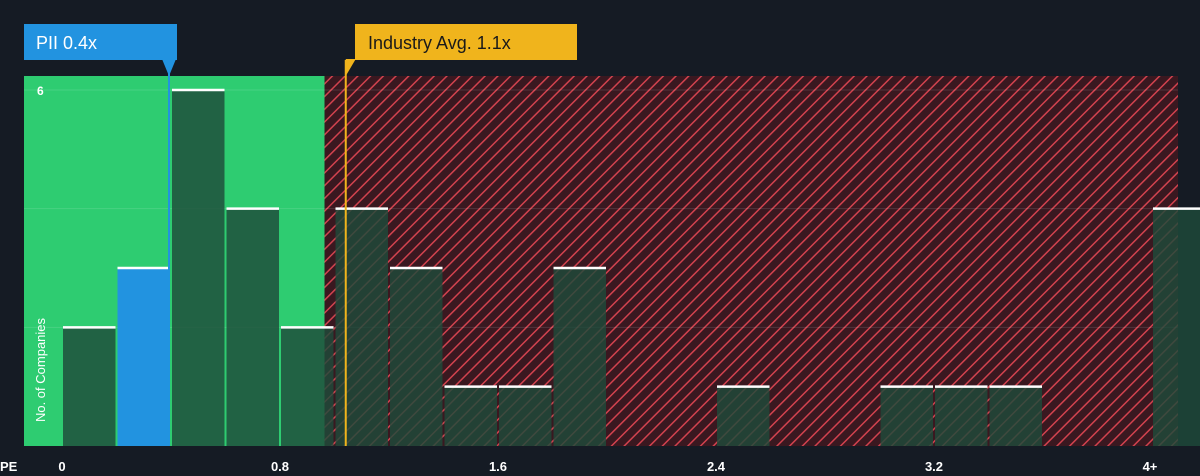 Image resolution: width=1200 pixels, height=476 pixels. Describe the element at coordinates (169, 67) in the screenshot. I see `company-label-pointer` at that location.